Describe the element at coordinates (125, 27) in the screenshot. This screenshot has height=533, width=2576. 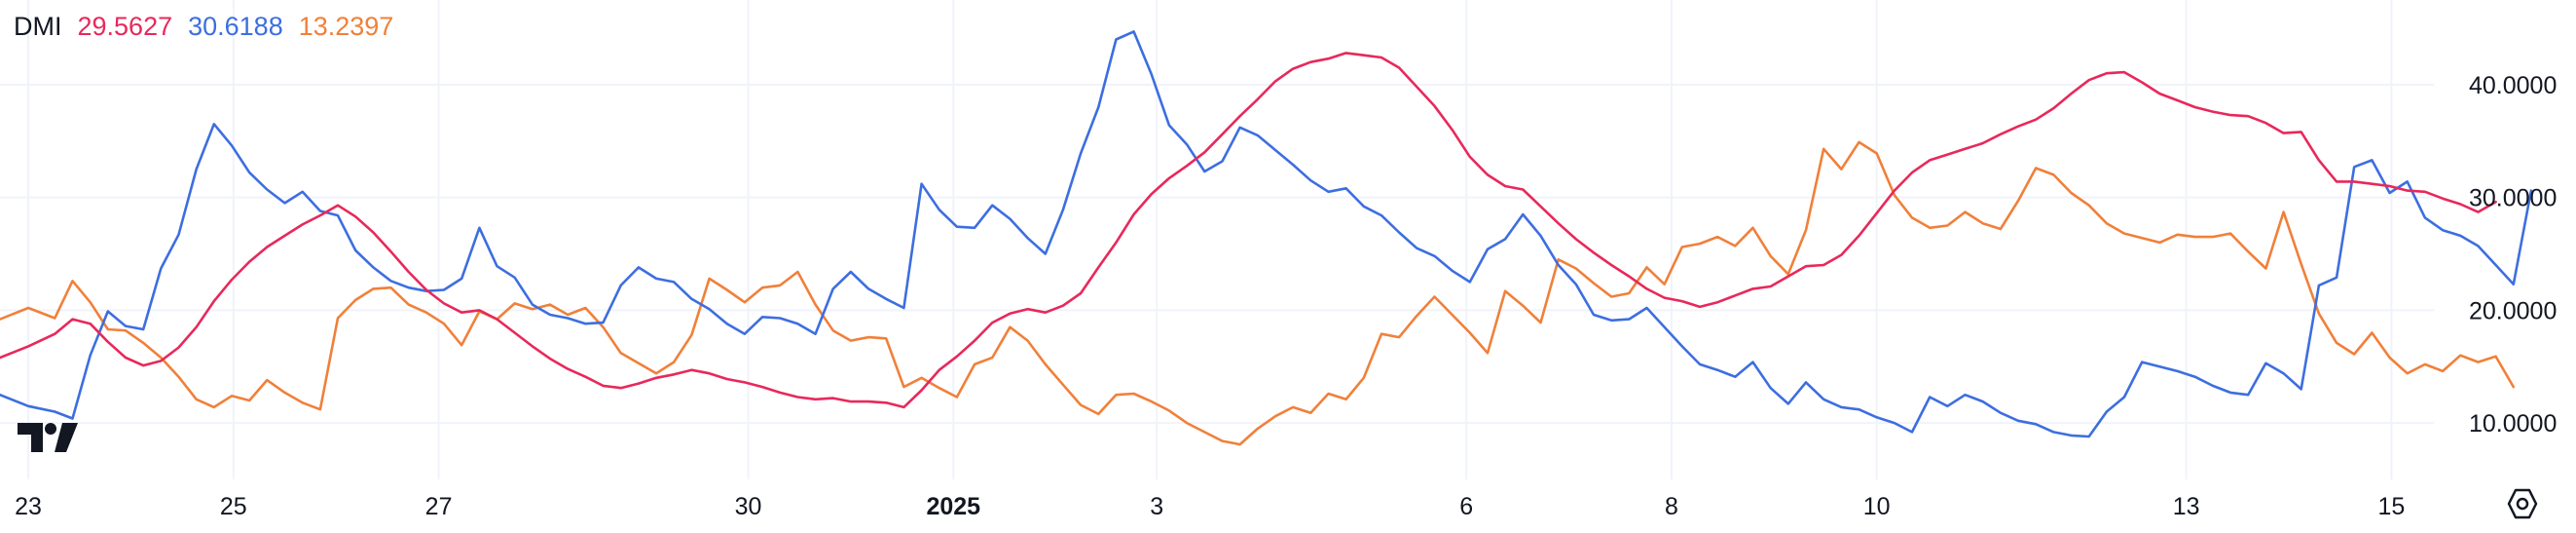
I see `adx-value: 29.5627` at that location.